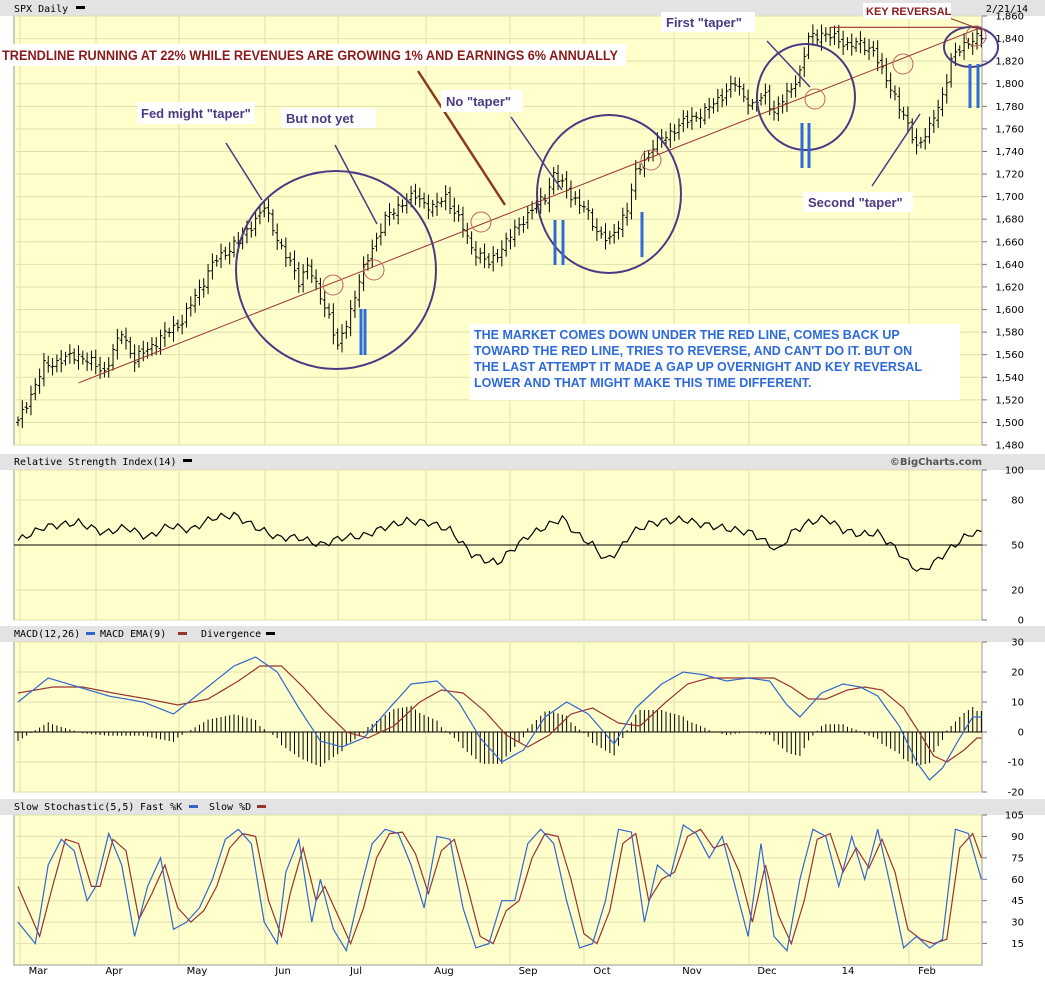 Image resolution: width=1045 pixels, height=985 pixels. I want to click on second-taper-bg, so click(858, 202).